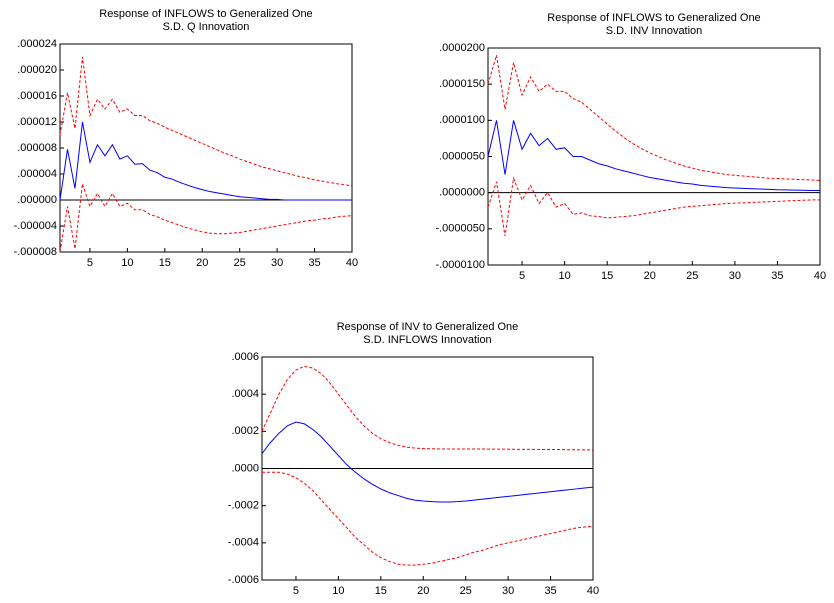  I want to click on plot-frame, so click(654, 156).